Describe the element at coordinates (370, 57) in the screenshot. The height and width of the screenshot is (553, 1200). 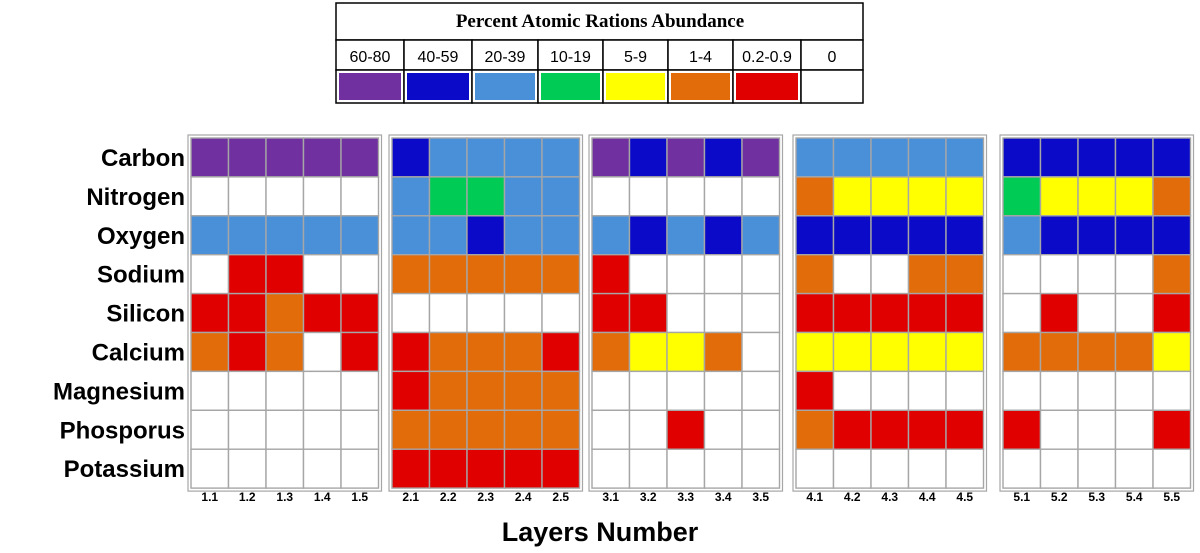
I see `legend-label: 60-80` at that location.